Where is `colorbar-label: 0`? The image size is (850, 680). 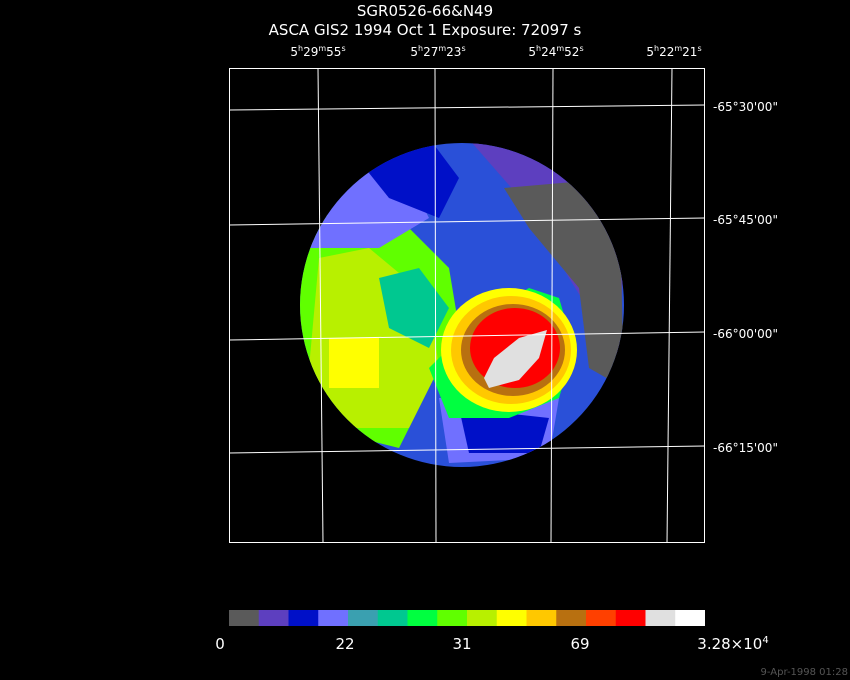 colorbar-label: 0 is located at coordinates (220, 644).